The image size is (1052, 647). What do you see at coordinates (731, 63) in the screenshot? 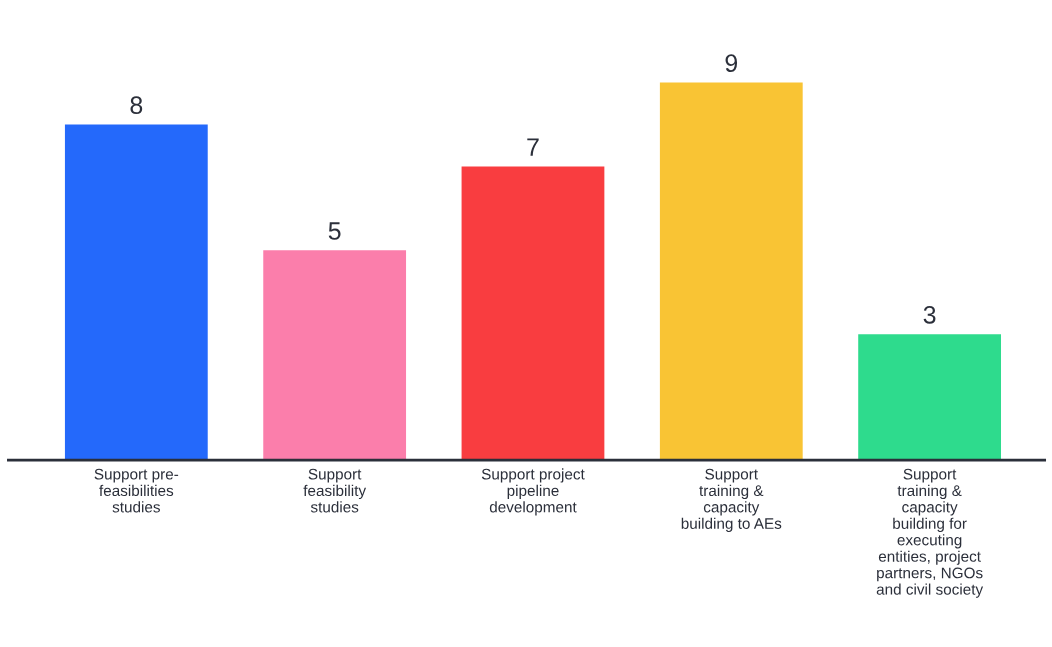
I see `data-label: 9` at bounding box center [731, 63].